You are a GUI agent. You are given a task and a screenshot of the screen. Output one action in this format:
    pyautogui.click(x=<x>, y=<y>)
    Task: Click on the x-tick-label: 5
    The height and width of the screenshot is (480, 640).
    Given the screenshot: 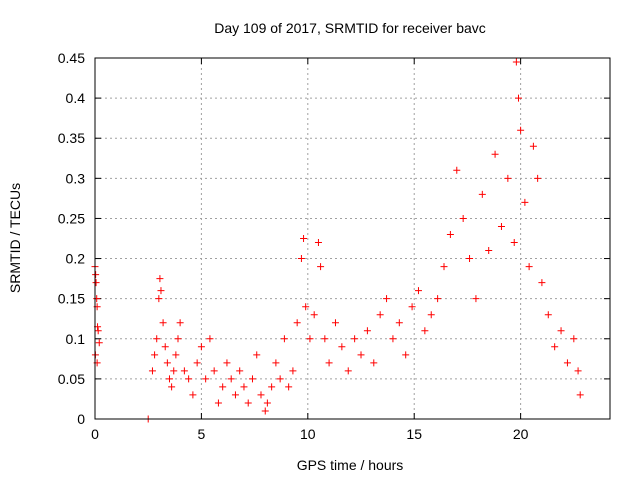 What is the action you would take?
    pyautogui.click(x=202, y=434)
    